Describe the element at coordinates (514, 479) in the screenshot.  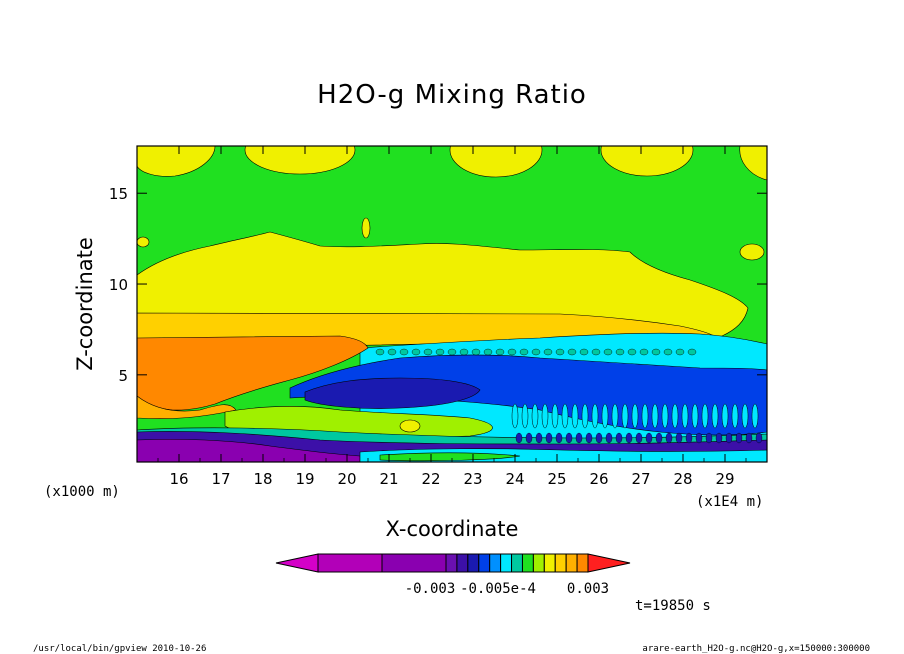
I see `x-tick-label-8: 24` at that location.